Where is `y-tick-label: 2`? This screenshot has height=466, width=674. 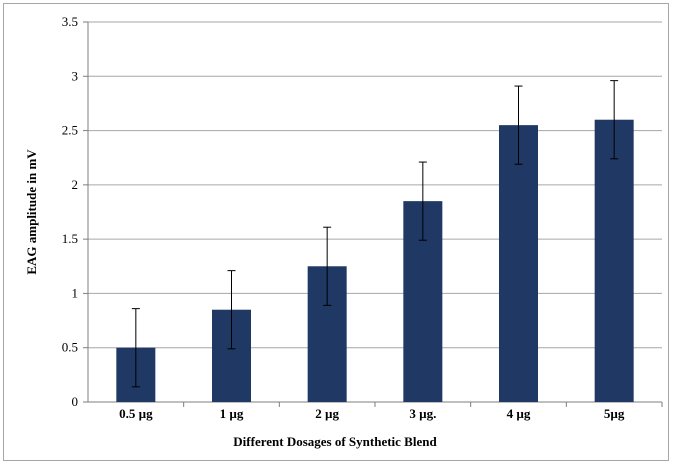 y-tick-label: 2 is located at coordinates (75, 184).